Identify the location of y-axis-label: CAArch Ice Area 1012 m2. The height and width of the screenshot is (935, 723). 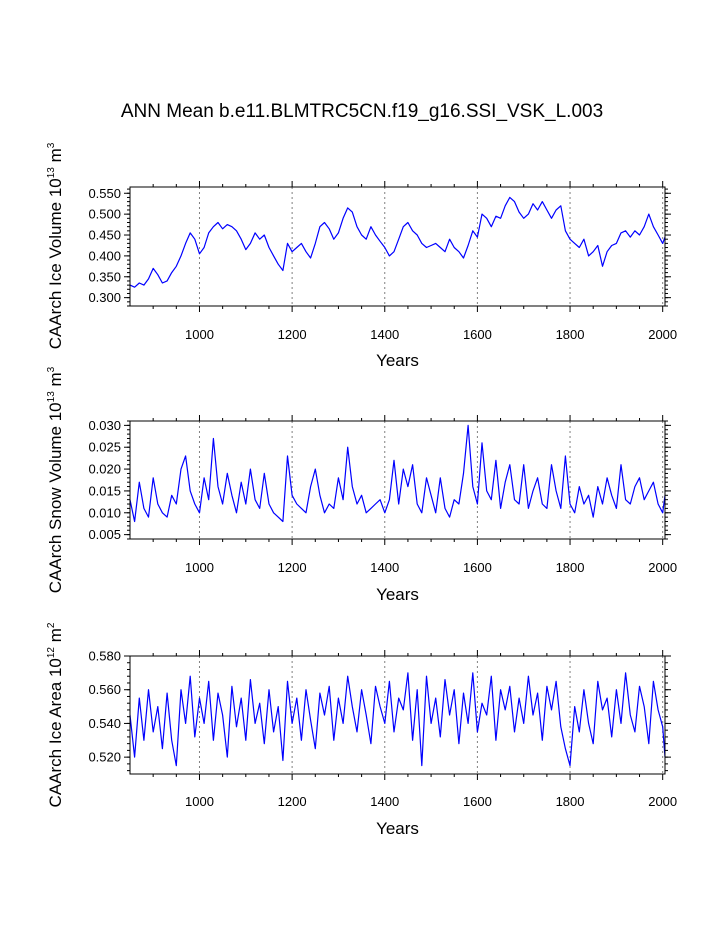
(55, 714).